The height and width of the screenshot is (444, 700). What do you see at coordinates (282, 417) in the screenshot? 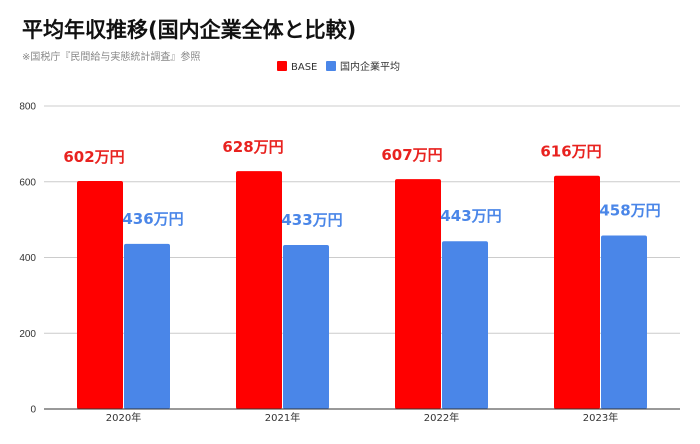
I see `x-tick-label: 2021年` at bounding box center [282, 417].